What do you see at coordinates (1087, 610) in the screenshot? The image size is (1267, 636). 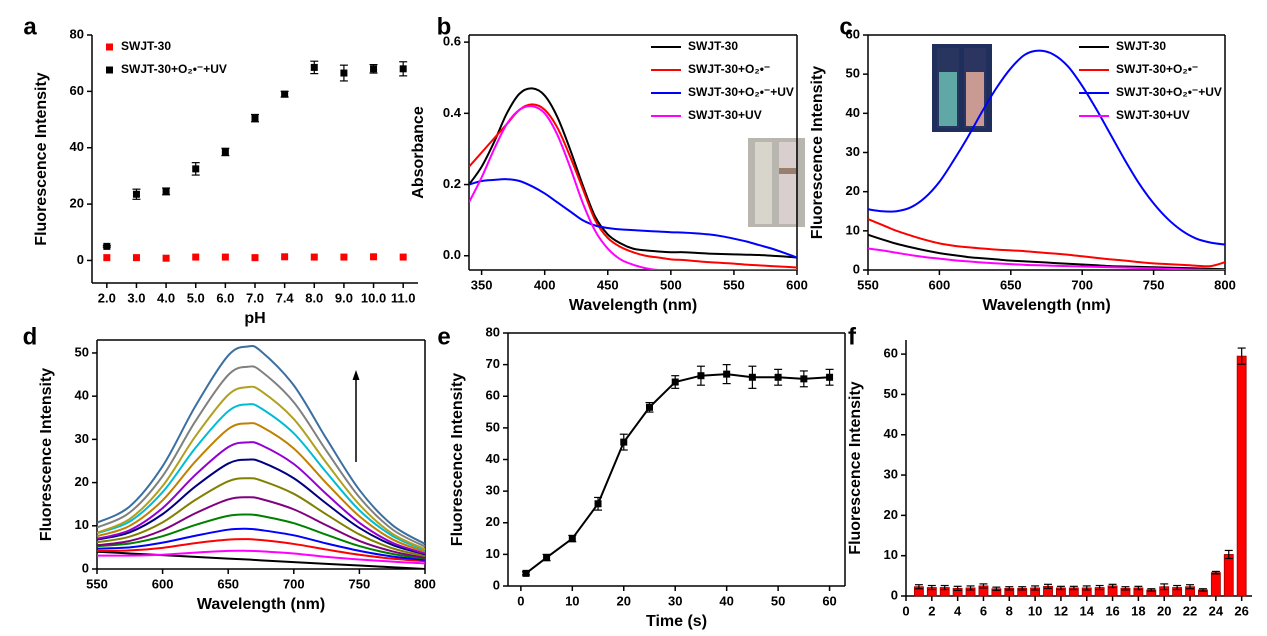 I see `x-tick-label: 14` at bounding box center [1087, 610].